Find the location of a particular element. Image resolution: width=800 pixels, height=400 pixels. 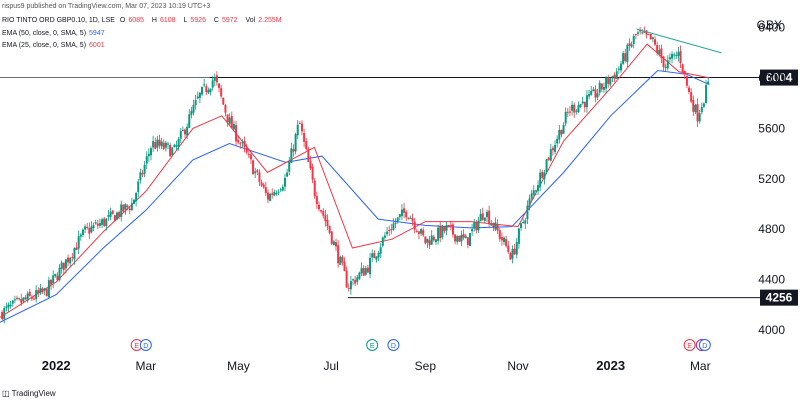

event-marker-label: D is located at coordinates (393, 346).